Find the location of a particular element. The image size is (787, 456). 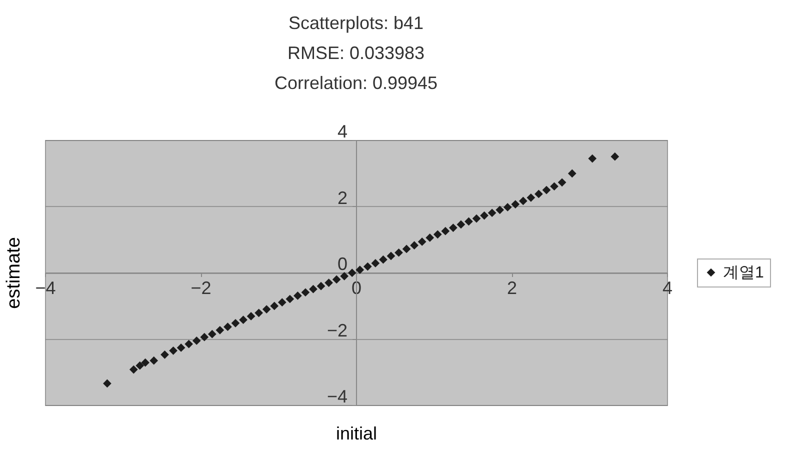

legend-label: 계열1 is located at coordinates (743, 273).